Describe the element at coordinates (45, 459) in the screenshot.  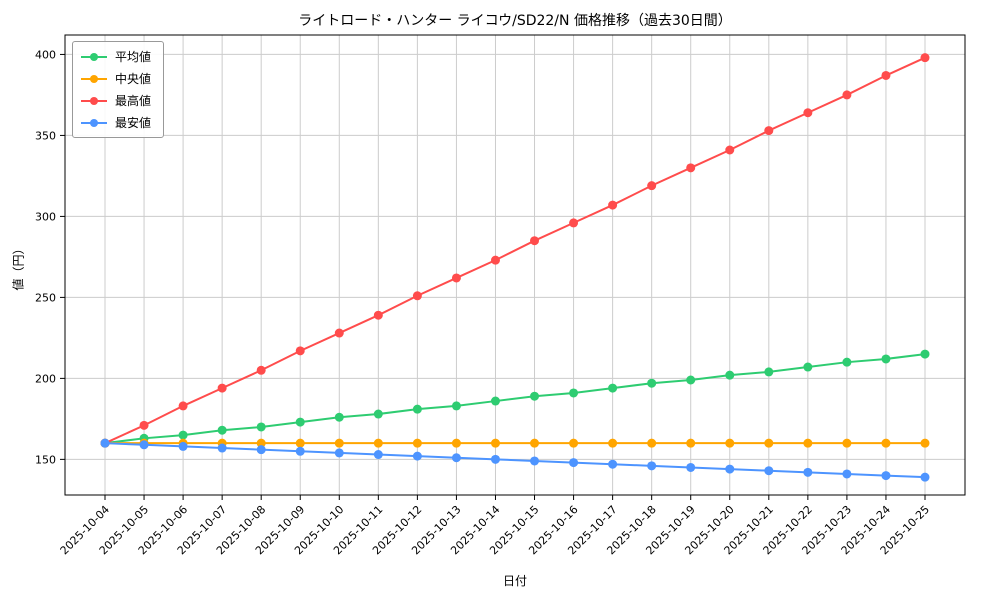
I see `y-tick-label: 150` at that location.